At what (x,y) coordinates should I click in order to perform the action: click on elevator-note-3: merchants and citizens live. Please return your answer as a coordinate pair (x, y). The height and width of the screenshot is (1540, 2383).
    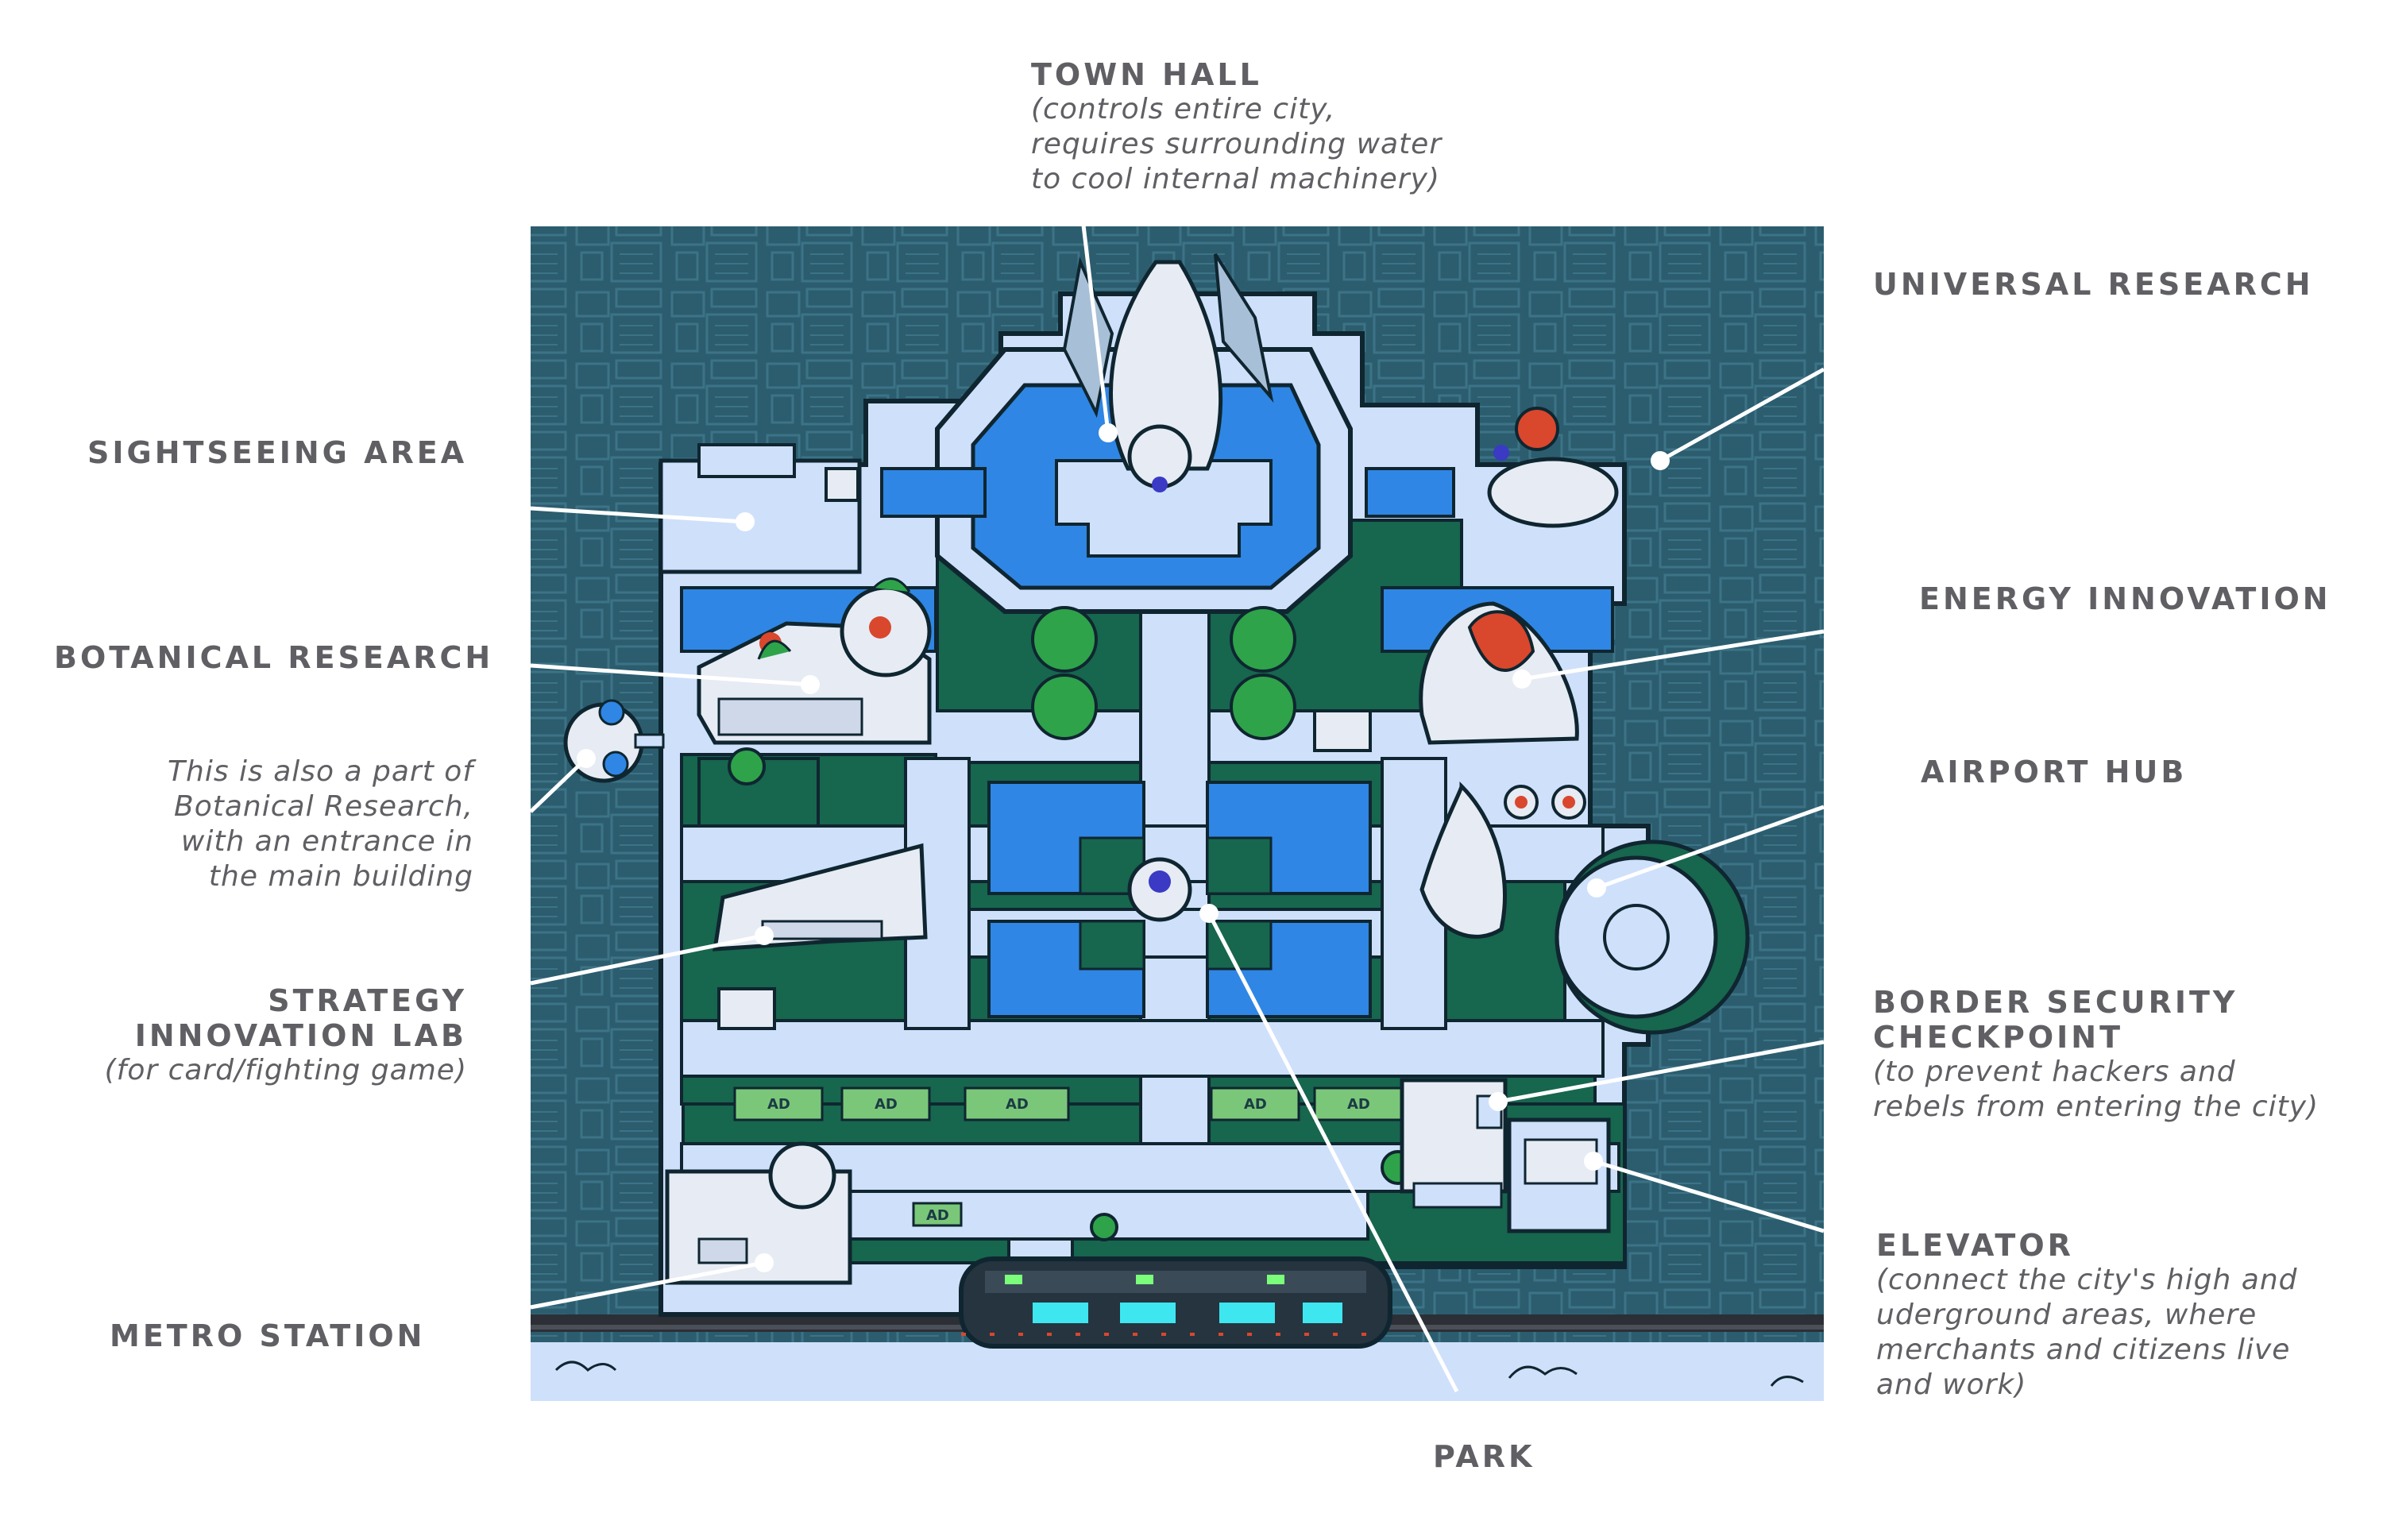
    Looking at the image, I should click on (2084, 1350).